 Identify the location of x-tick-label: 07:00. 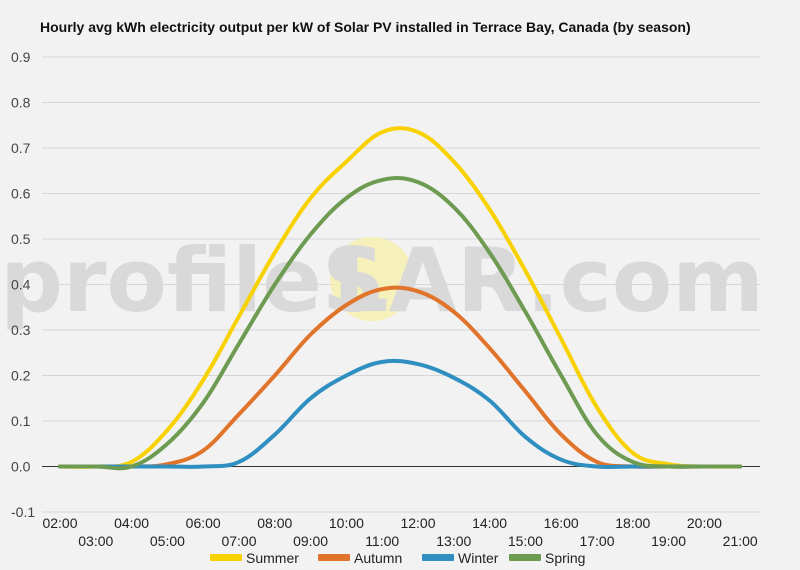
(238, 541).